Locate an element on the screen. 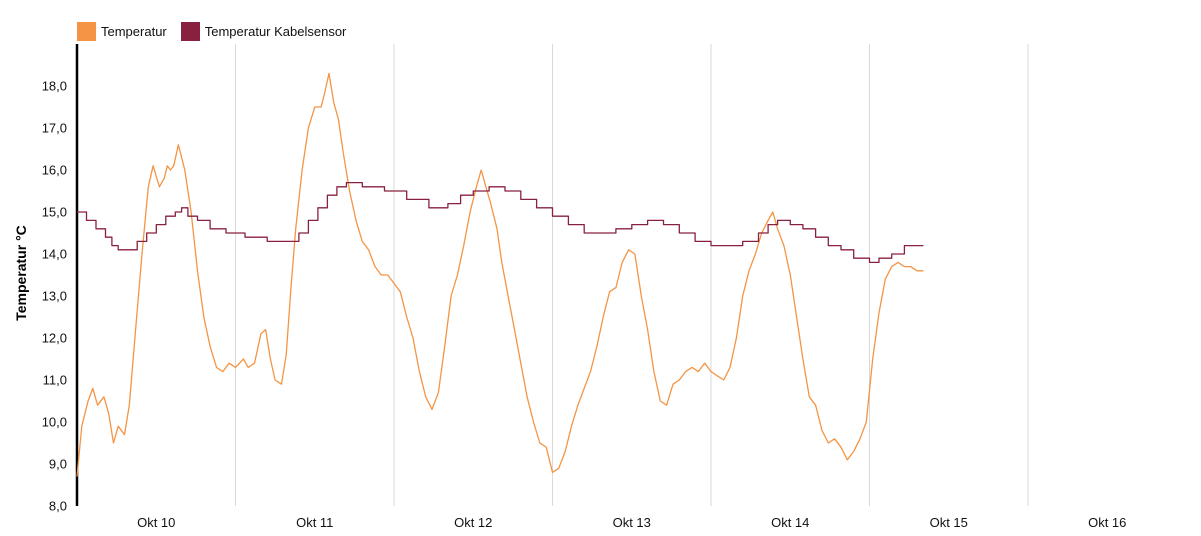 The height and width of the screenshot is (536, 1201). legend-swatch-temperatur-kabelsensor is located at coordinates (190, 31).